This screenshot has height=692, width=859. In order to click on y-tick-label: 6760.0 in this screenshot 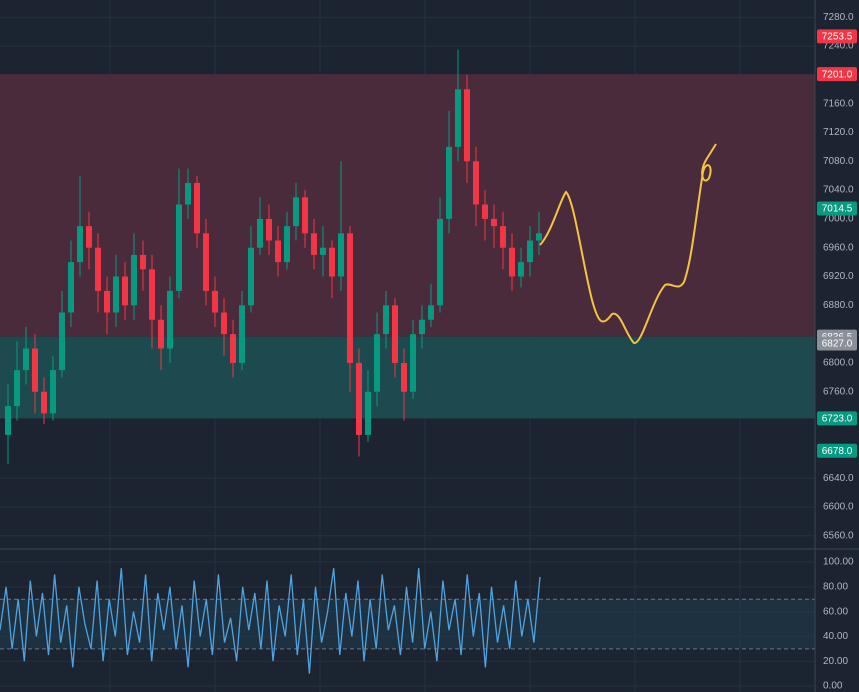, I will do `click(838, 391)`.